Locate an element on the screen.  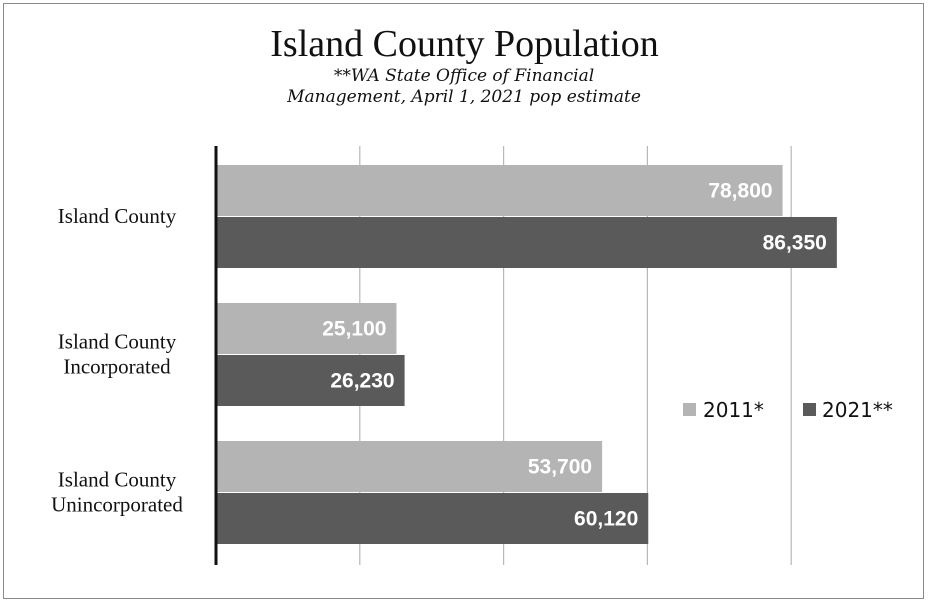
category-label: Island County Unincorporated is located at coordinates (117, 492).